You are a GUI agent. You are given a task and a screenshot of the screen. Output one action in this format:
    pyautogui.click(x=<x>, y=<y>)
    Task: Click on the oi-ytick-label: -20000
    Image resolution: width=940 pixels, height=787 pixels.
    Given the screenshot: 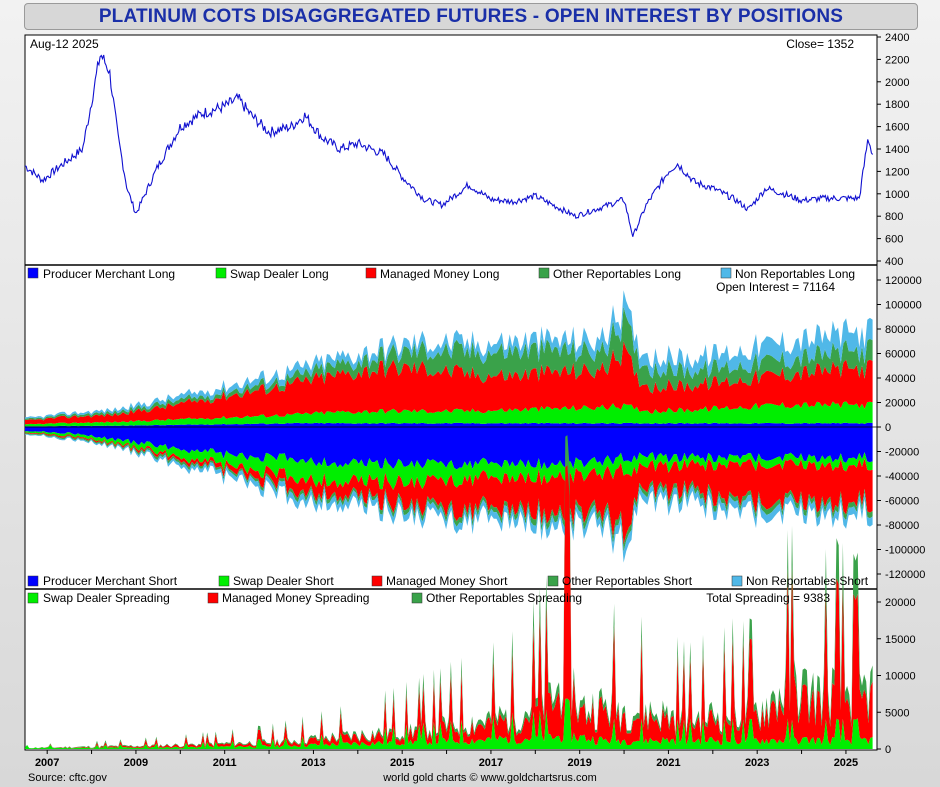 What is the action you would take?
    pyautogui.click(x=902, y=453)
    